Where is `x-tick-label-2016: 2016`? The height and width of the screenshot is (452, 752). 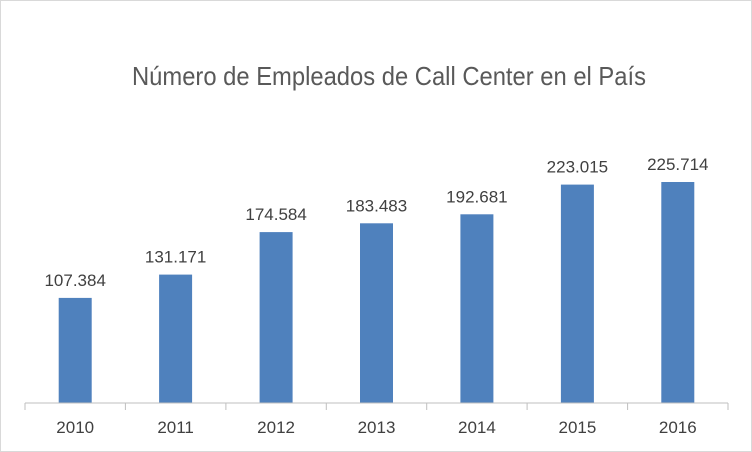
x-tick-label-2016: 2016 is located at coordinates (678, 427).